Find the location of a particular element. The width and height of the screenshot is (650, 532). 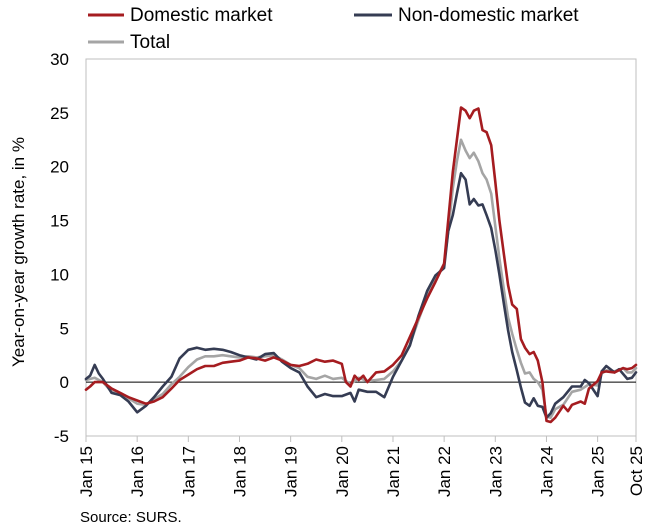

legend-label-non-domestic: Non-domestic market is located at coordinates (488, 15).